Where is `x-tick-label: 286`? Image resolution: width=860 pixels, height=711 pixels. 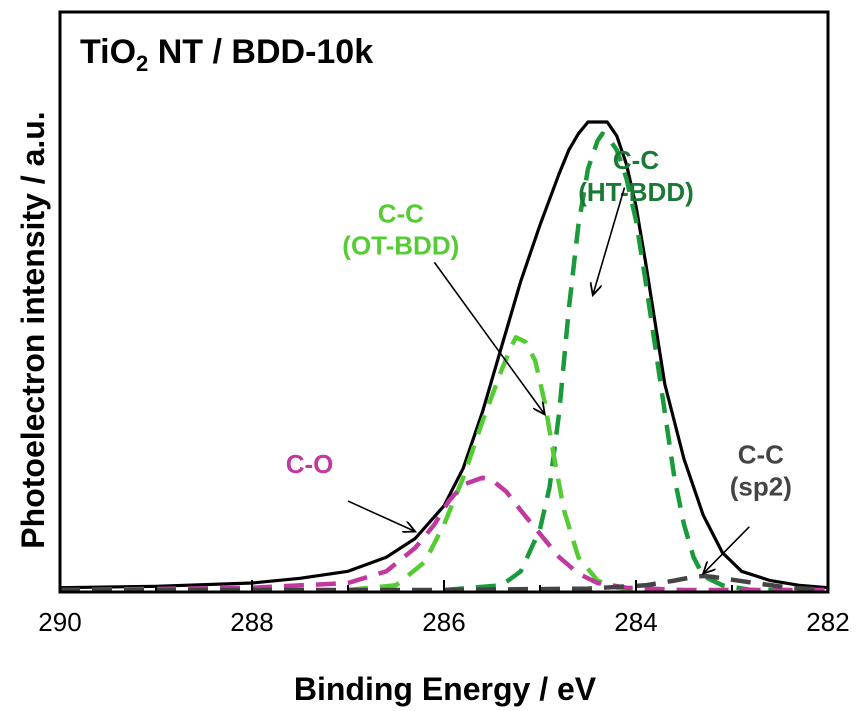
x-tick-label: 286 is located at coordinates (443, 622).